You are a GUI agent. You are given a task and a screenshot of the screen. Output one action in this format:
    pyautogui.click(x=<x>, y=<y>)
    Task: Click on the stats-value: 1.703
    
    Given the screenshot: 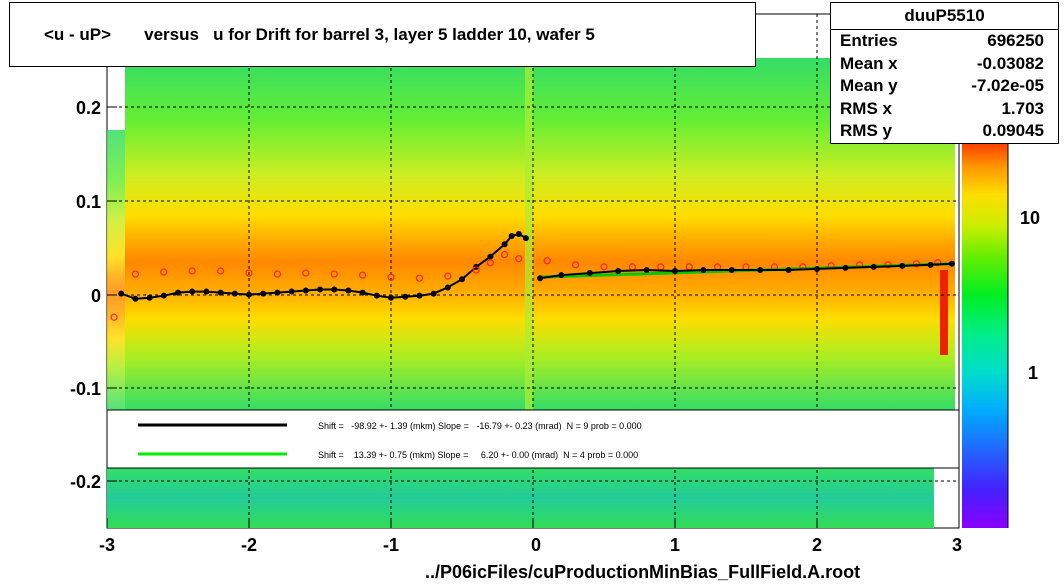 What is the action you would take?
    pyautogui.click(x=1022, y=108)
    